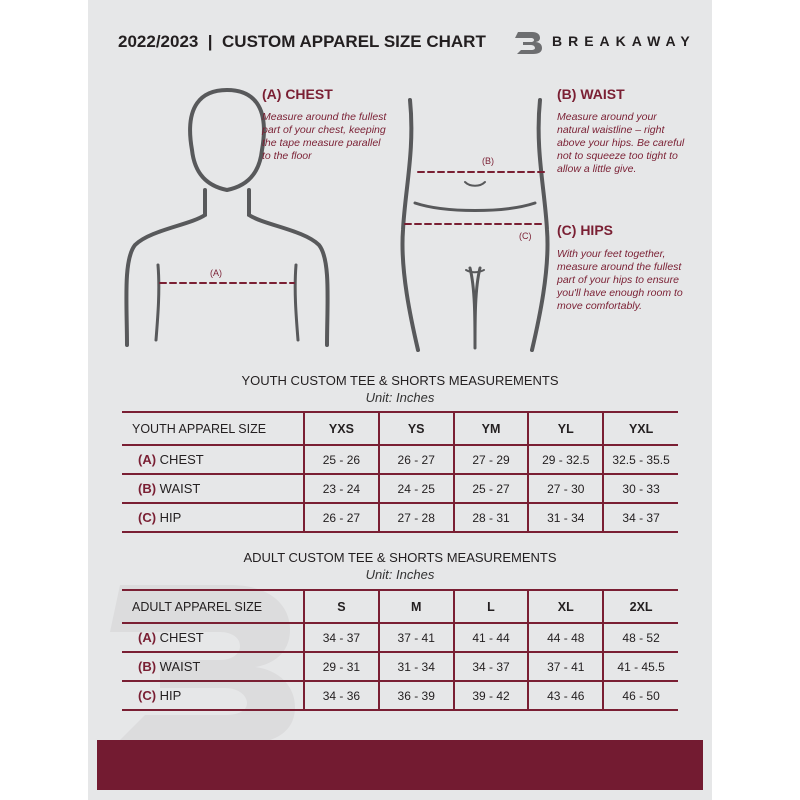  I want to click on measurement-cell: 46 - 50, so click(640, 695).